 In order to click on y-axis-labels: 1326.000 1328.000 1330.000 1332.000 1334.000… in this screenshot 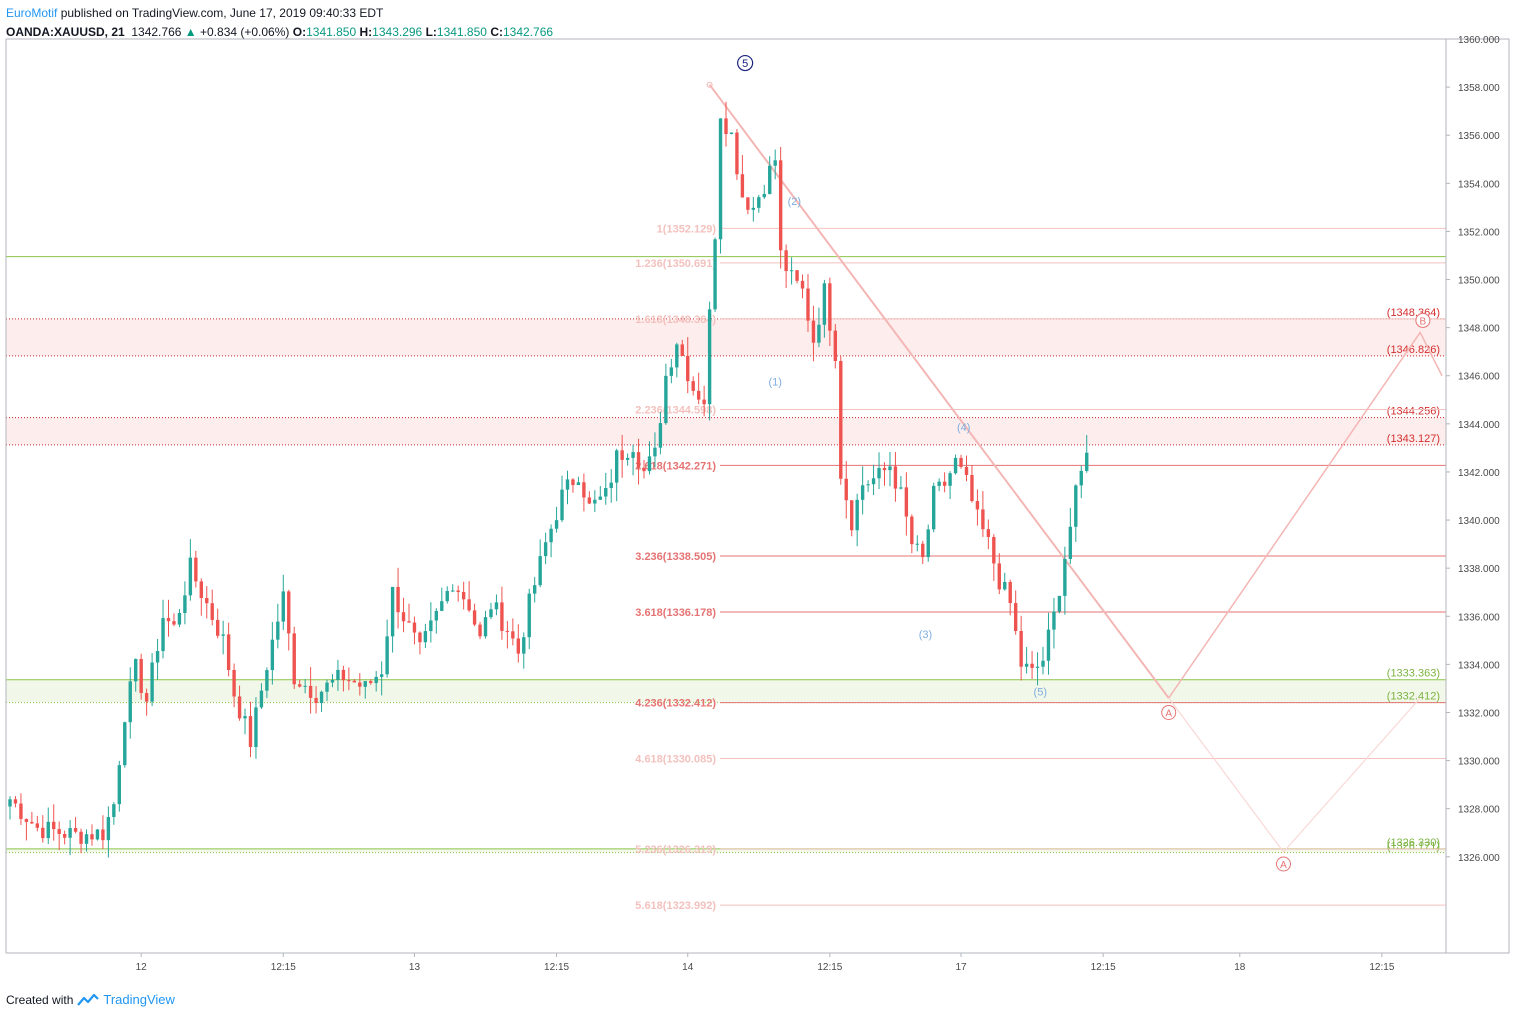, I will do `click(1479, 449)`.